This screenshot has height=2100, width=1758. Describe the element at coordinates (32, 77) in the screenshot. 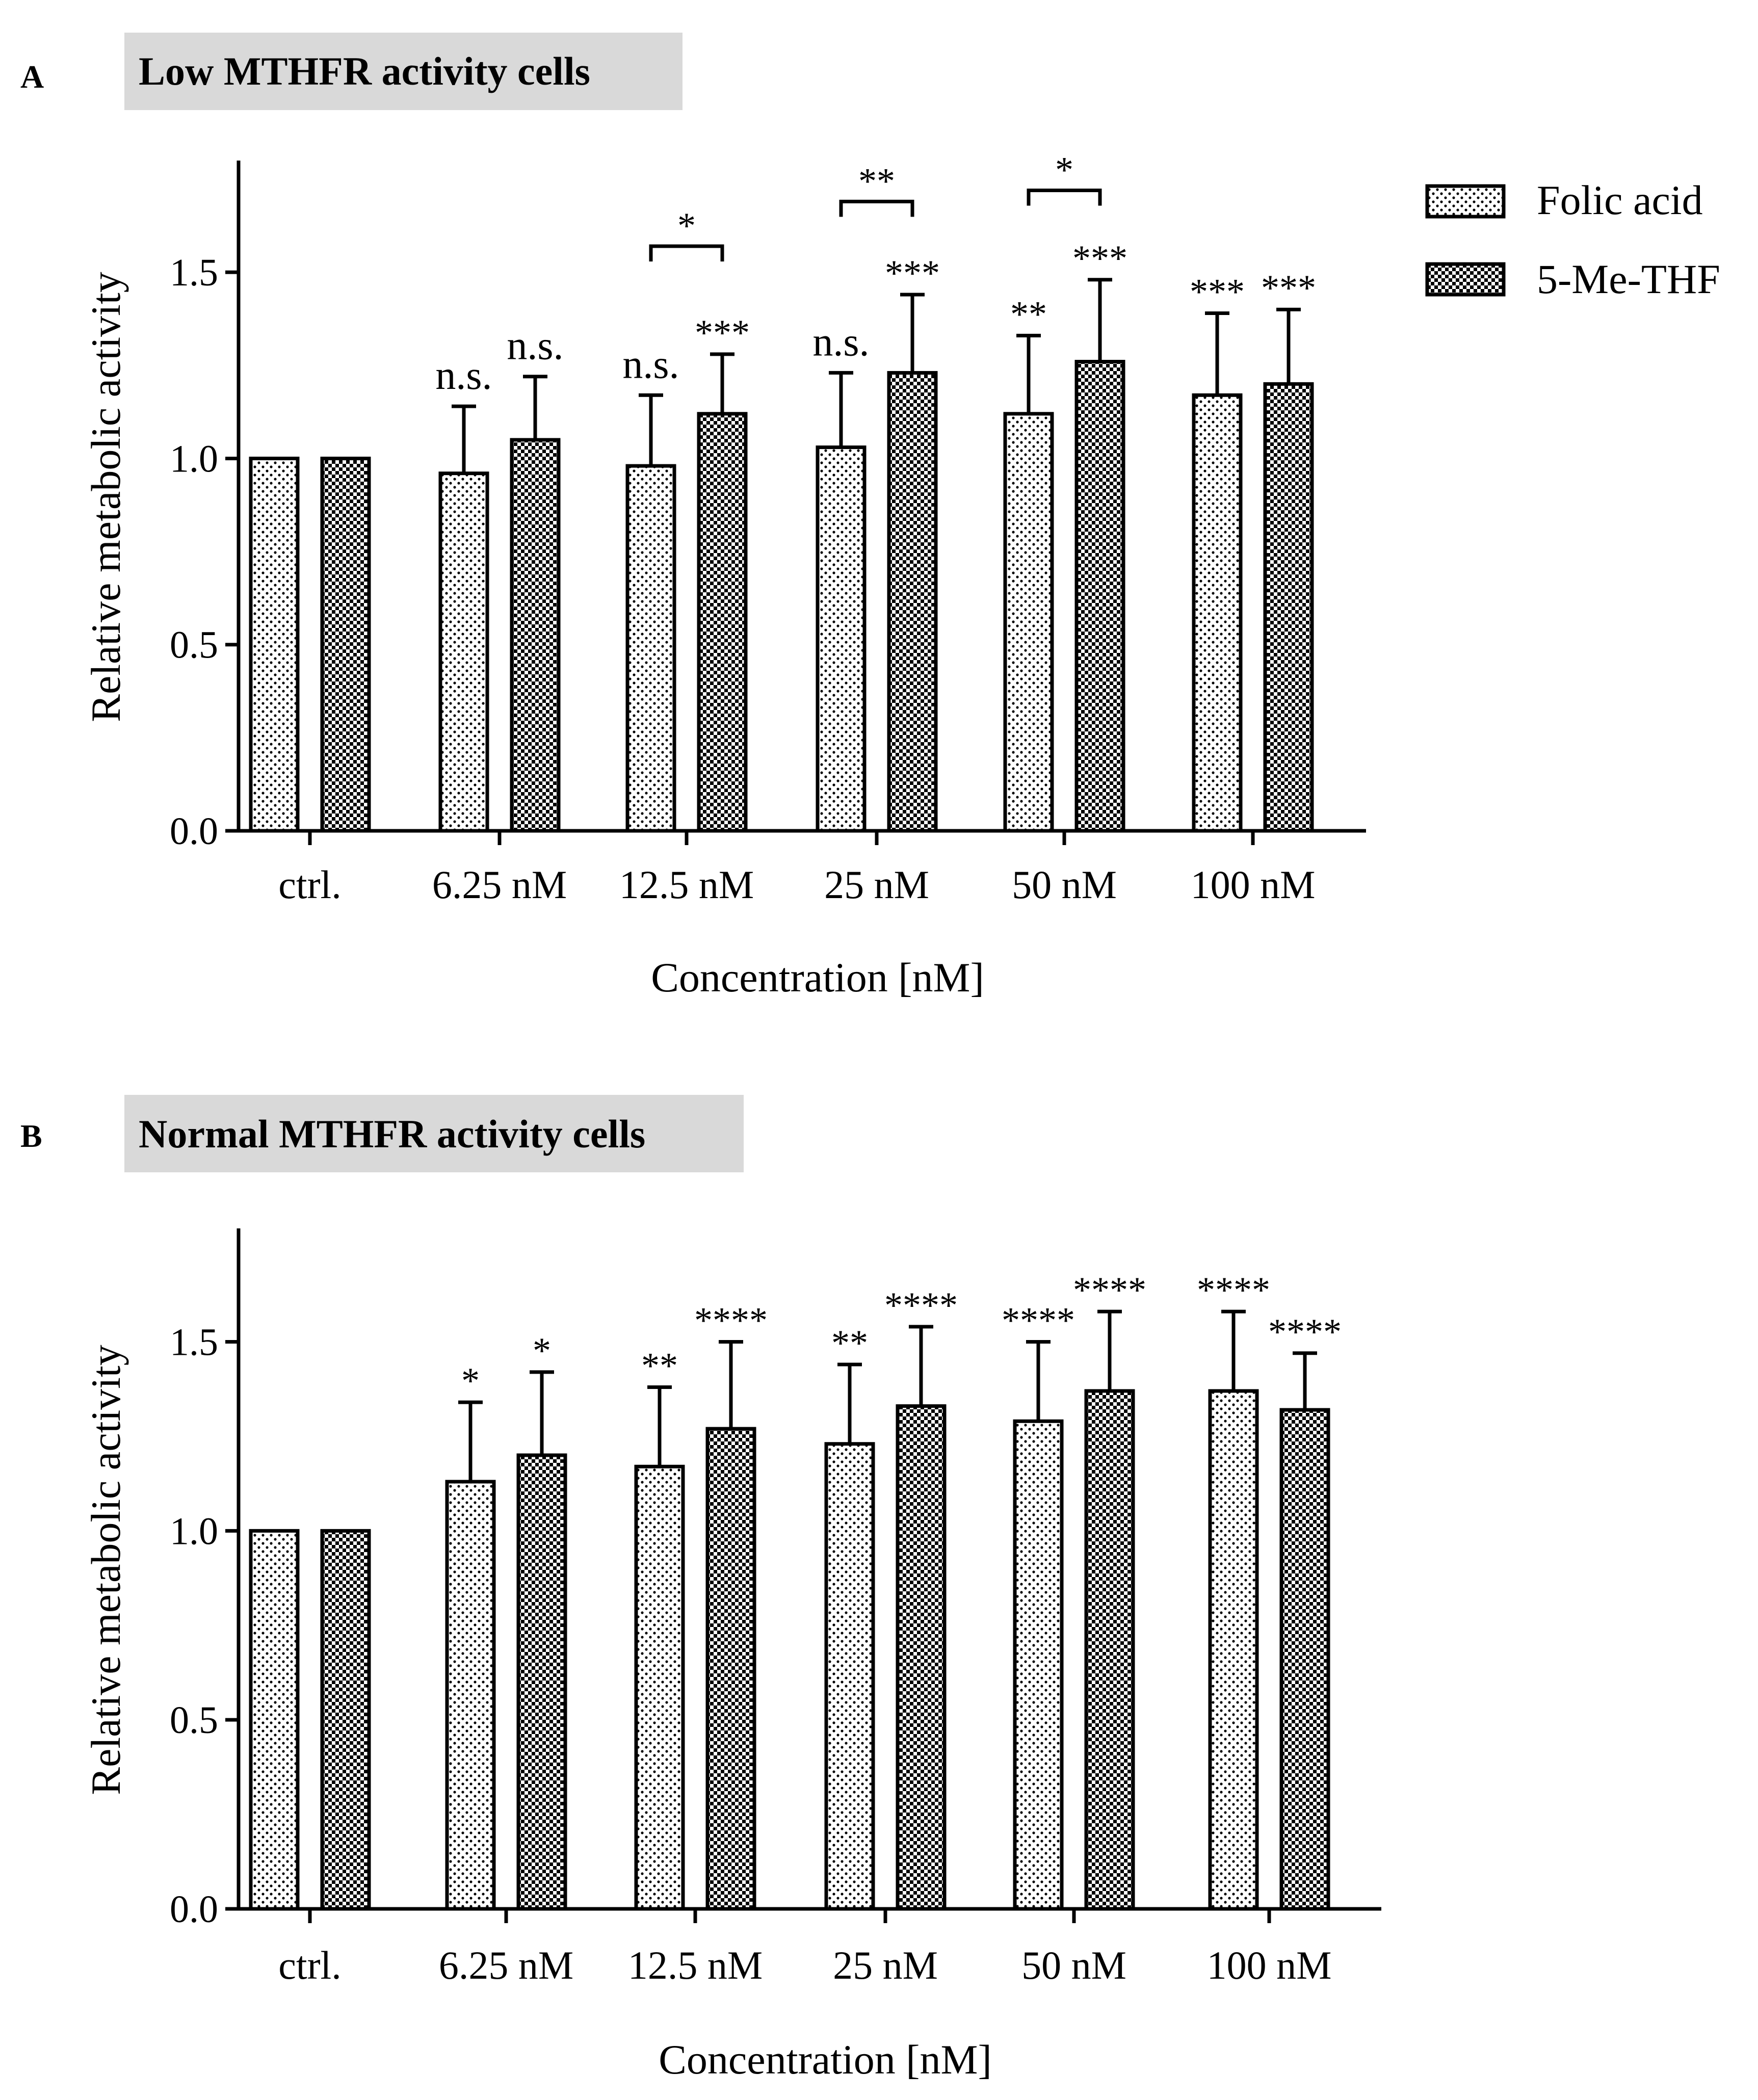

I see `panel-letter-a: A` at that location.